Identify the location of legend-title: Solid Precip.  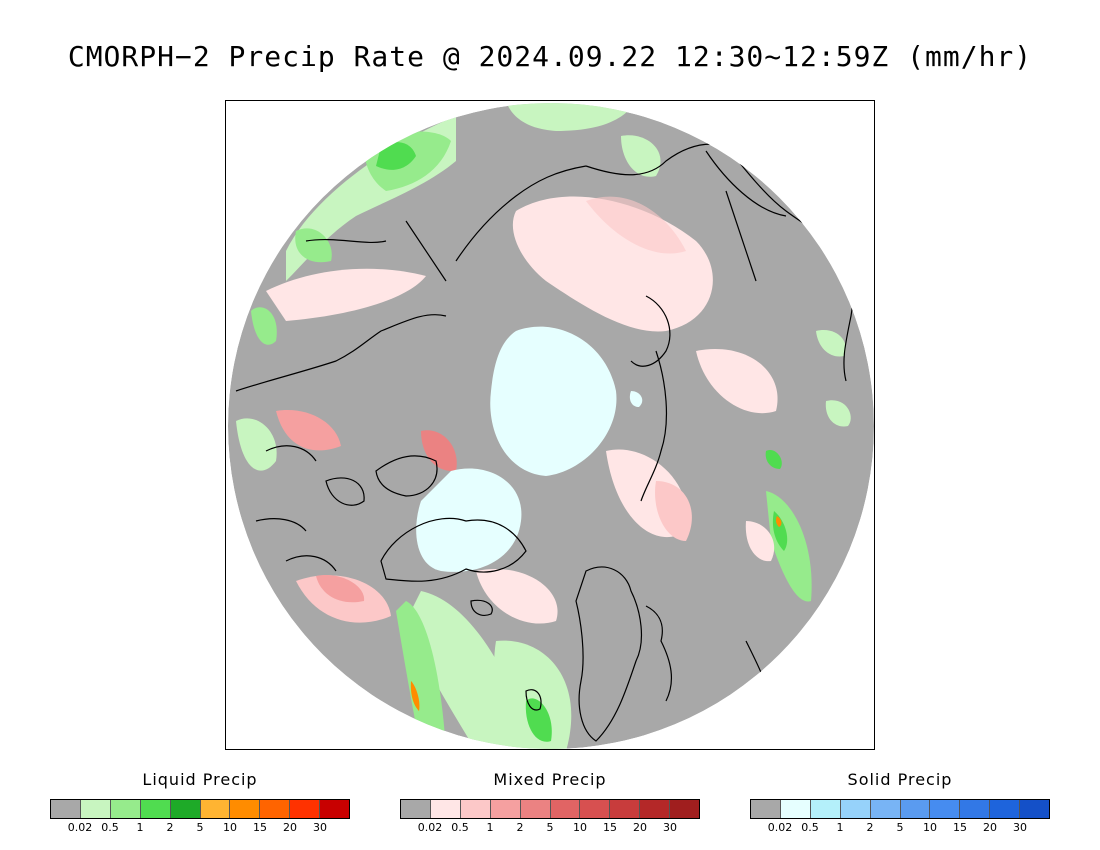
(900, 779).